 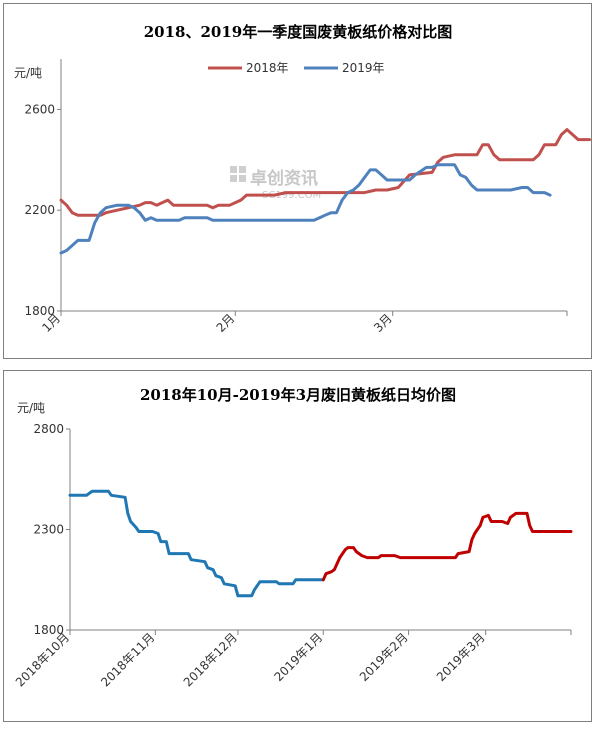 I want to click on legend-label-2018: 2018年, so click(x=267, y=68).